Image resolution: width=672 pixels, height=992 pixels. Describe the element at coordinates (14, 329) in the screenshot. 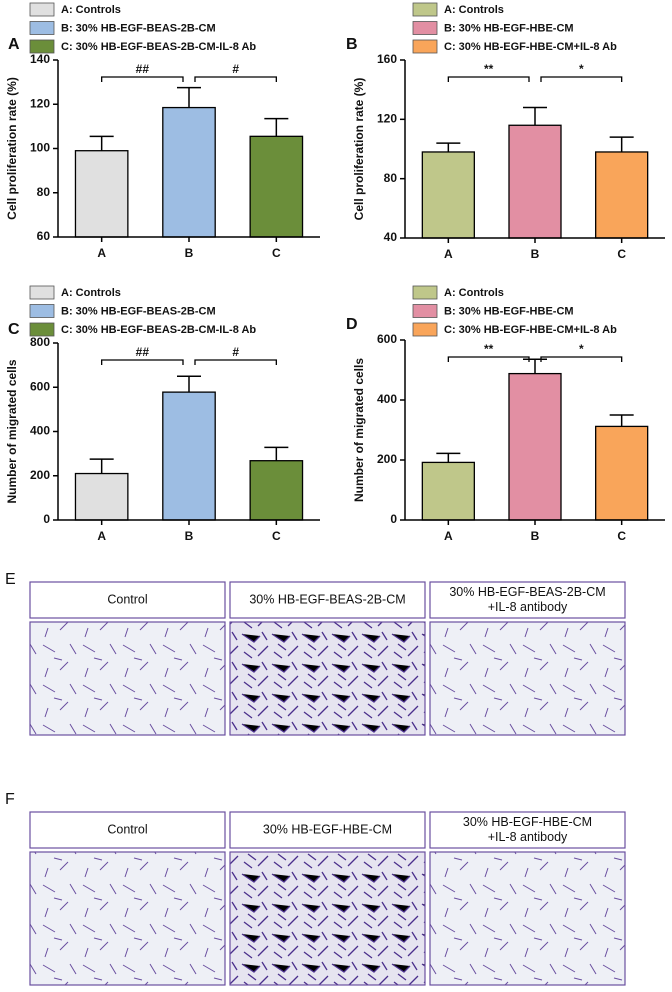

I see `panel-label: C` at that location.